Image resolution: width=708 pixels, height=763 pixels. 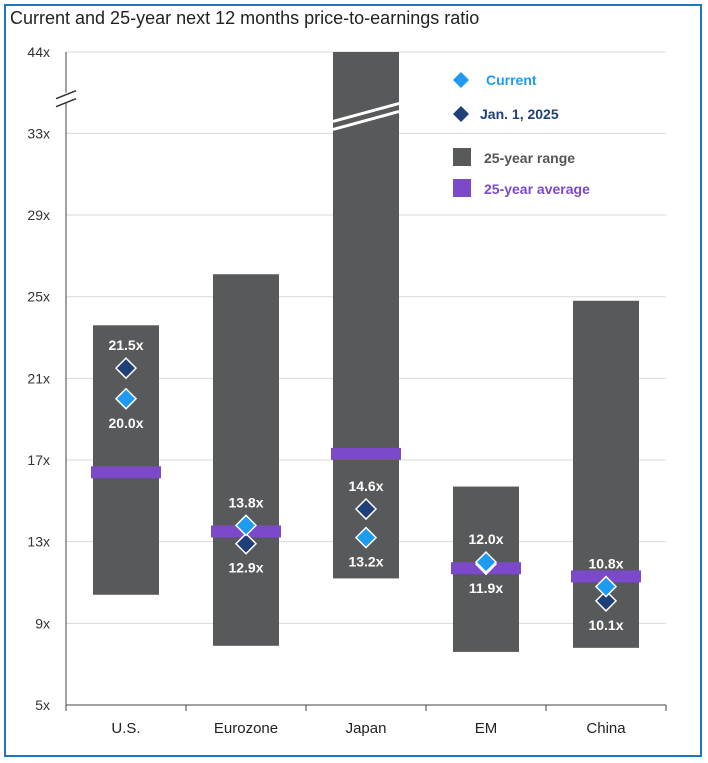 What do you see at coordinates (365, 562) in the screenshot?
I see `current-data-label: 13.2x` at bounding box center [365, 562].